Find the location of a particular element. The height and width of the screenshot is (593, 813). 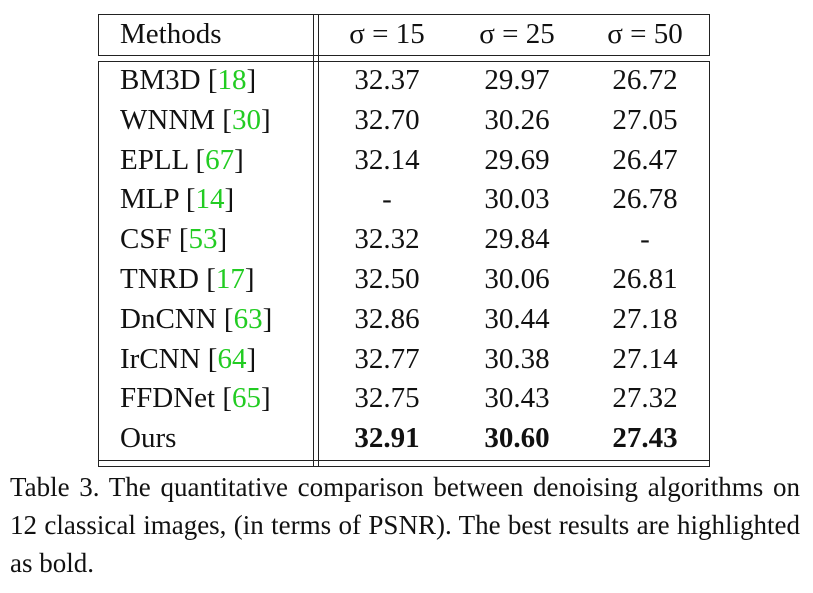

citation: 14 is located at coordinates (210, 199).